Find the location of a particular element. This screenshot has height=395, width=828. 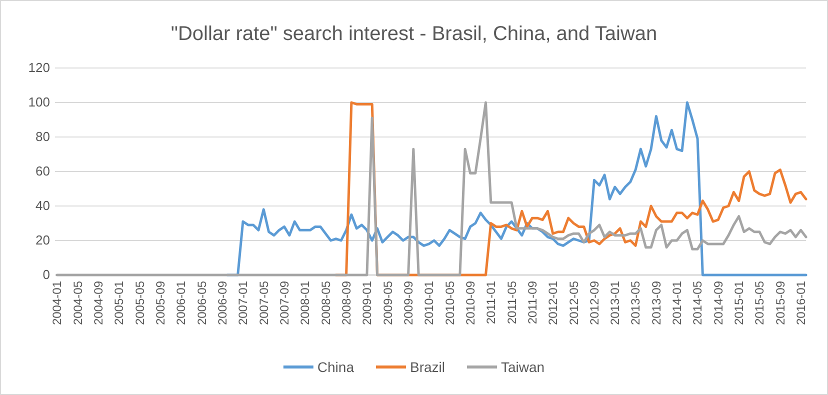

x-tick-label: 2008-01 is located at coordinates (305, 303).